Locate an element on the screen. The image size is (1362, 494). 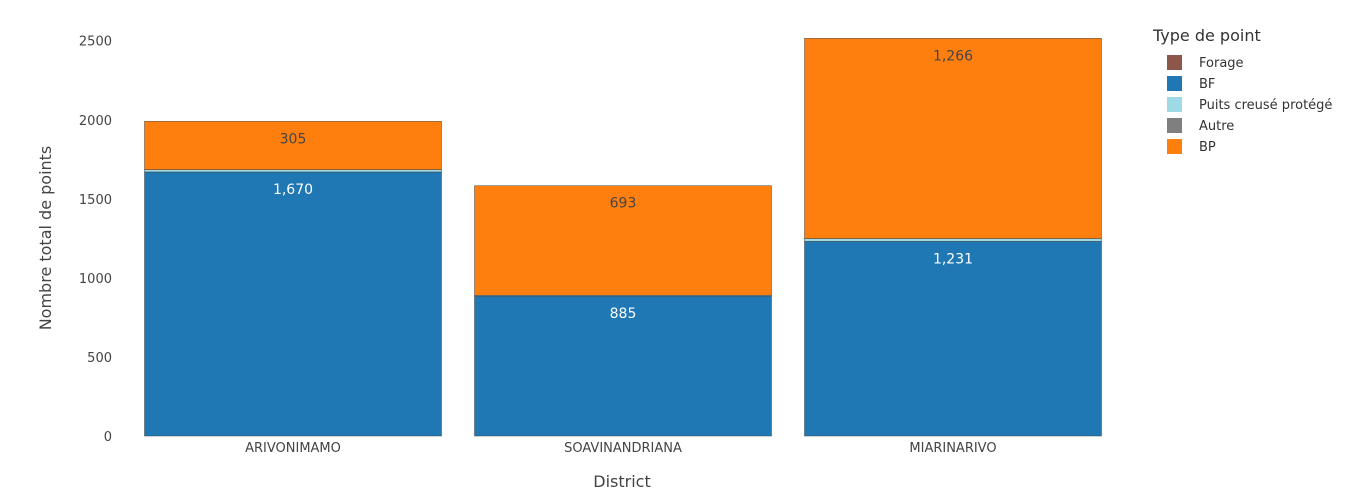
legend-item-puits-creus-prot-g-: Puits creusé protégé is located at coordinates (1249, 105).